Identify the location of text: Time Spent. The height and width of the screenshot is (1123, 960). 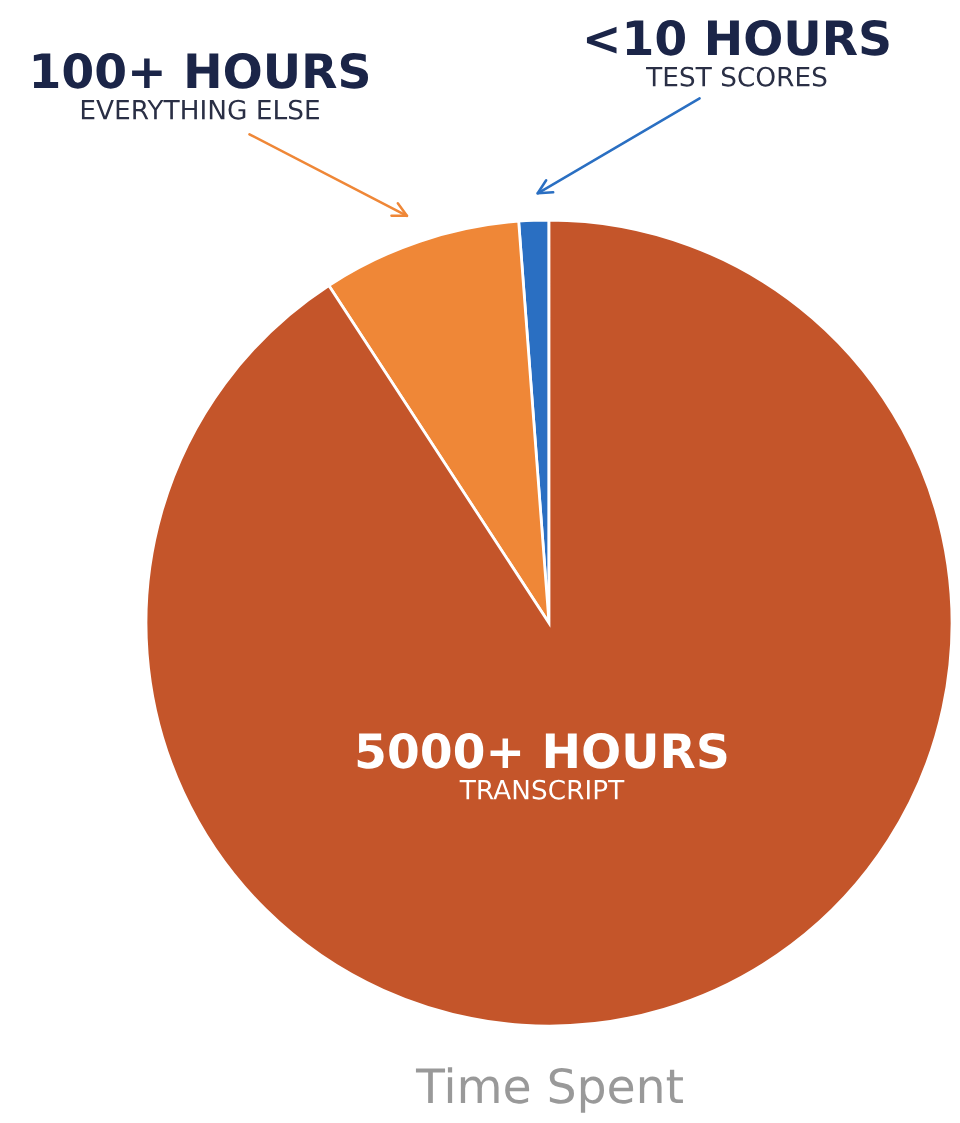
(549, 1090).